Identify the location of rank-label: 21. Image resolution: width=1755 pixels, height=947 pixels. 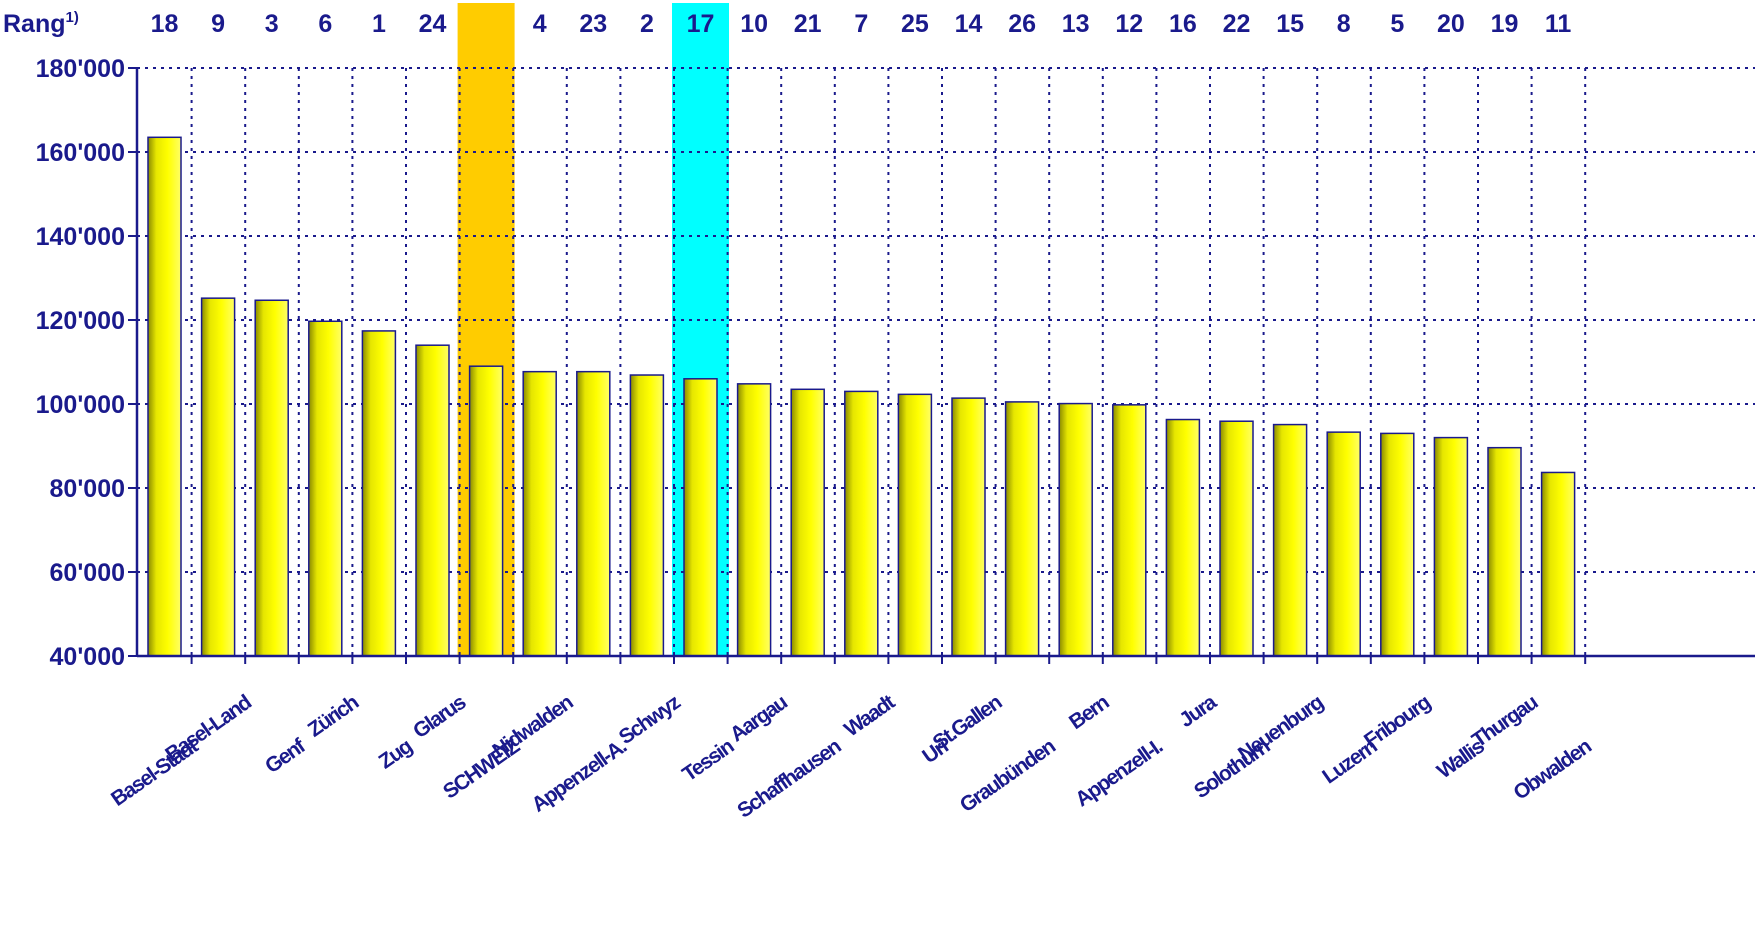
(808, 24).